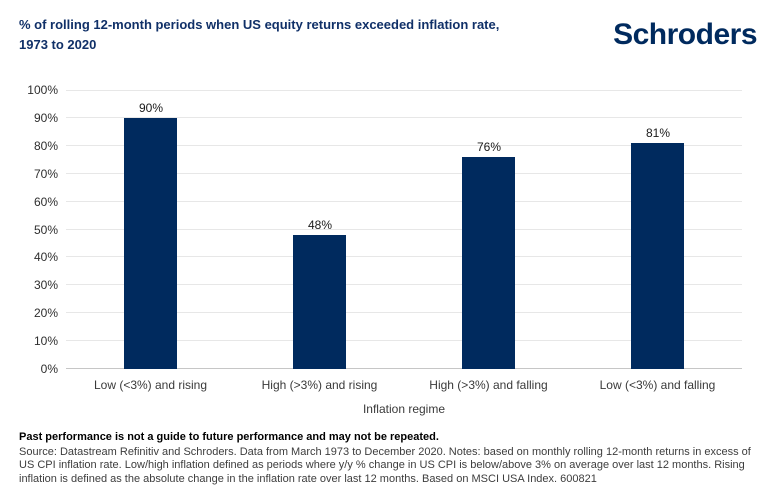 This screenshot has width=770, height=488. I want to click on y-axis-tick-label: 60%, so click(45, 201).